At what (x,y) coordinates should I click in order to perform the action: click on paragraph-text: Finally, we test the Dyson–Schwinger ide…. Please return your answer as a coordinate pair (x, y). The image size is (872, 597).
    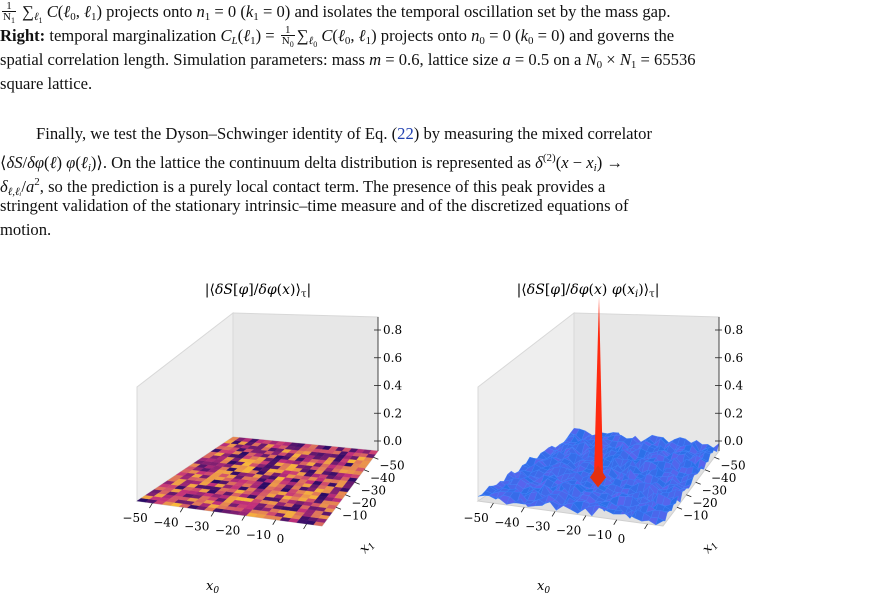
    Looking at the image, I should click on (217, 133).